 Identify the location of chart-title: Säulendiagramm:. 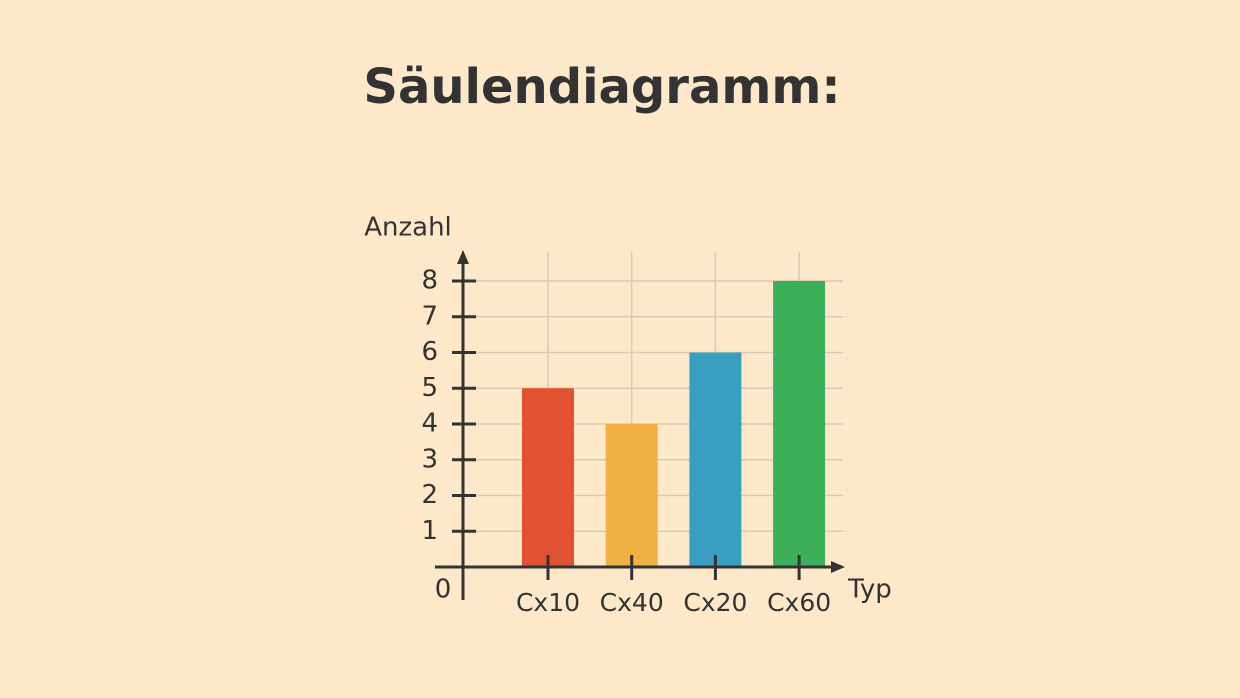
(601, 87).